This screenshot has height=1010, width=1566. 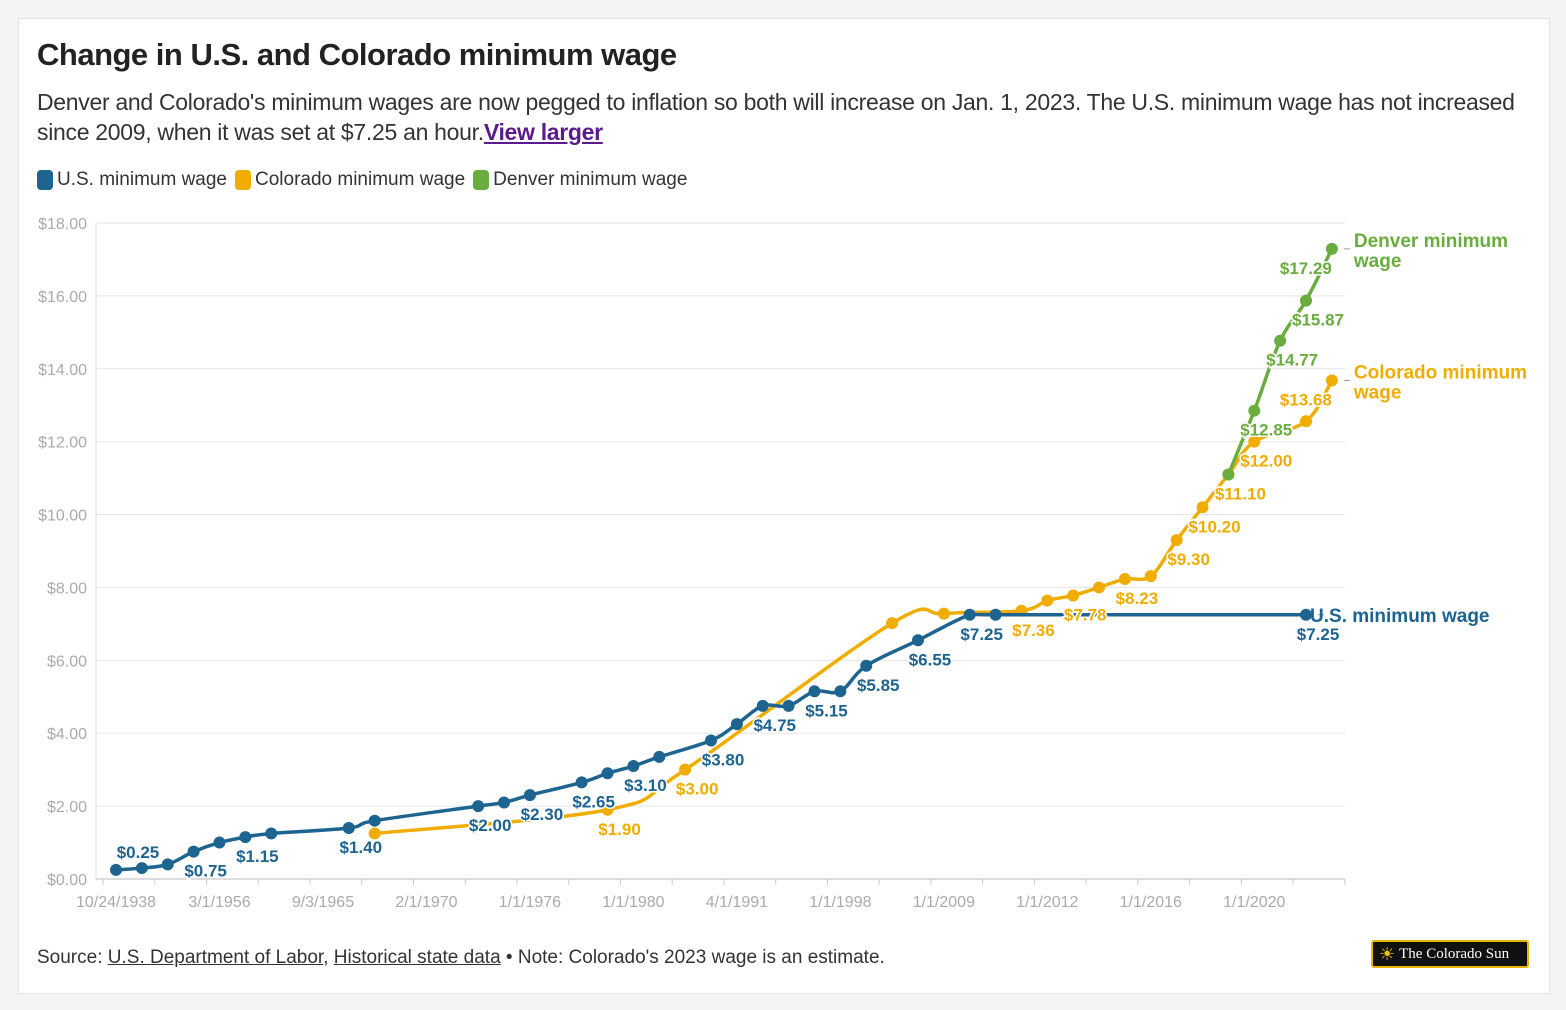 What do you see at coordinates (142, 179) in the screenshot?
I see `legend-label: U.S. minimum wage` at bounding box center [142, 179].